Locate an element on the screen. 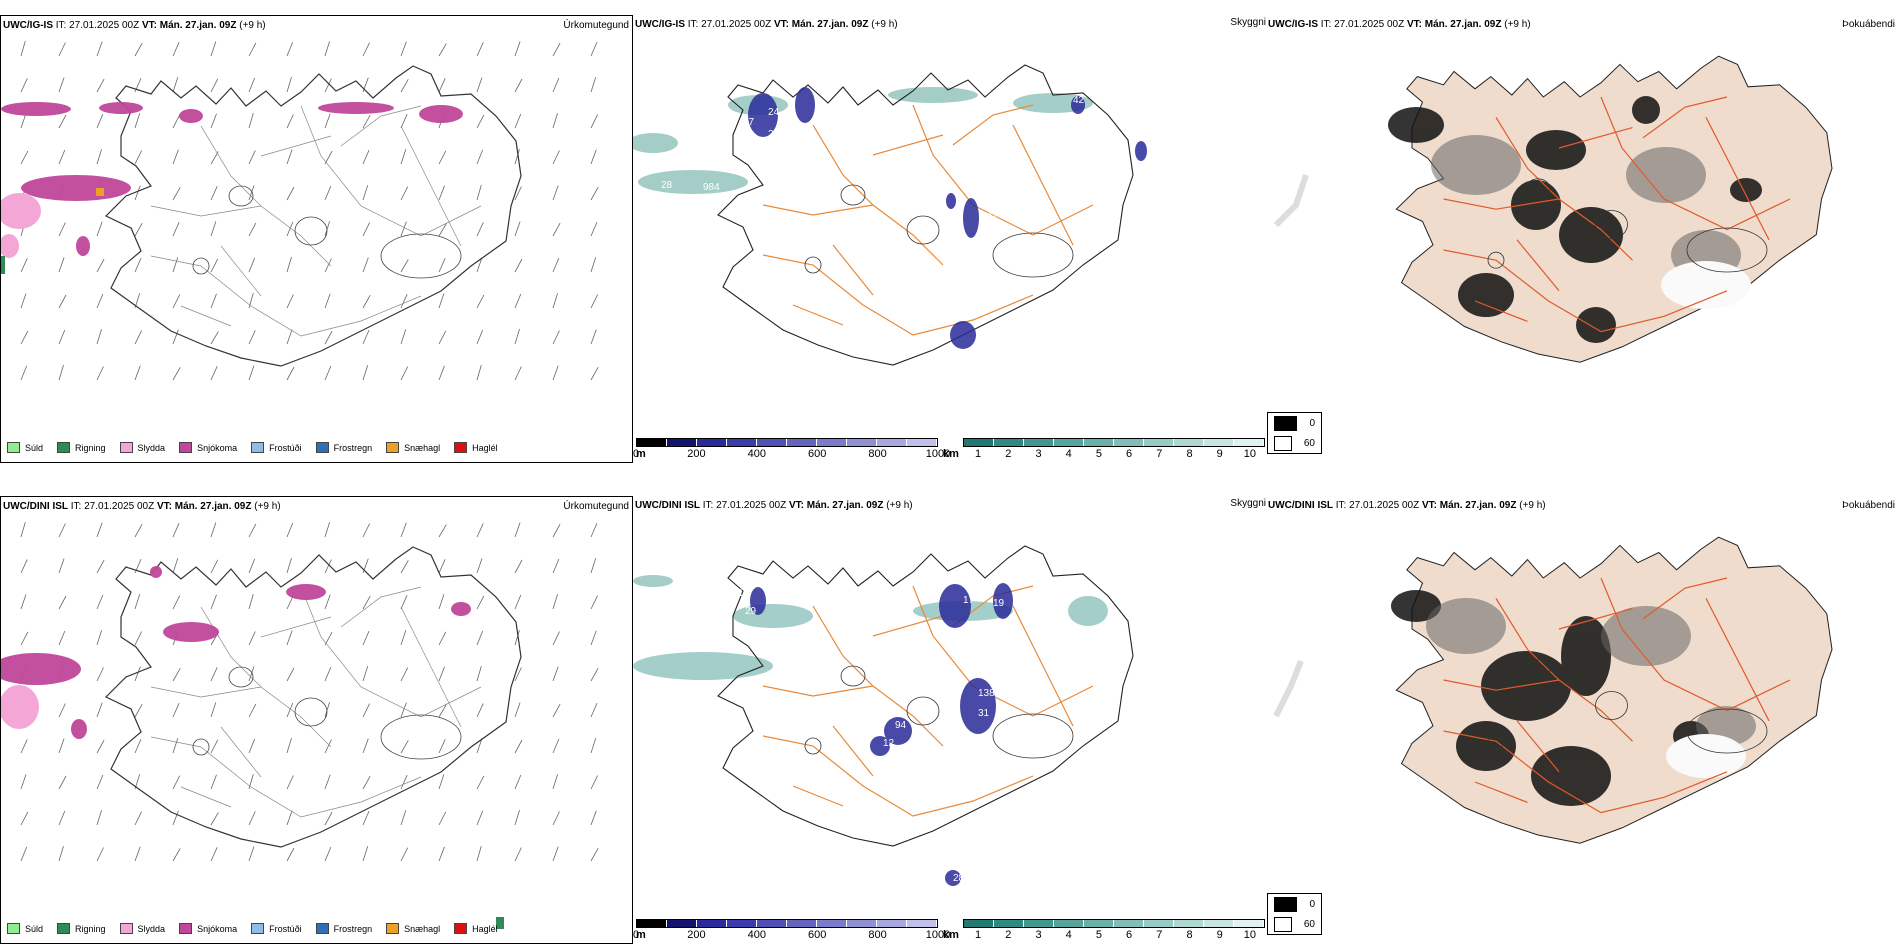  cloudbase-ticks: 0 200 400 600 800 1000 is located at coordinates (791, 936).